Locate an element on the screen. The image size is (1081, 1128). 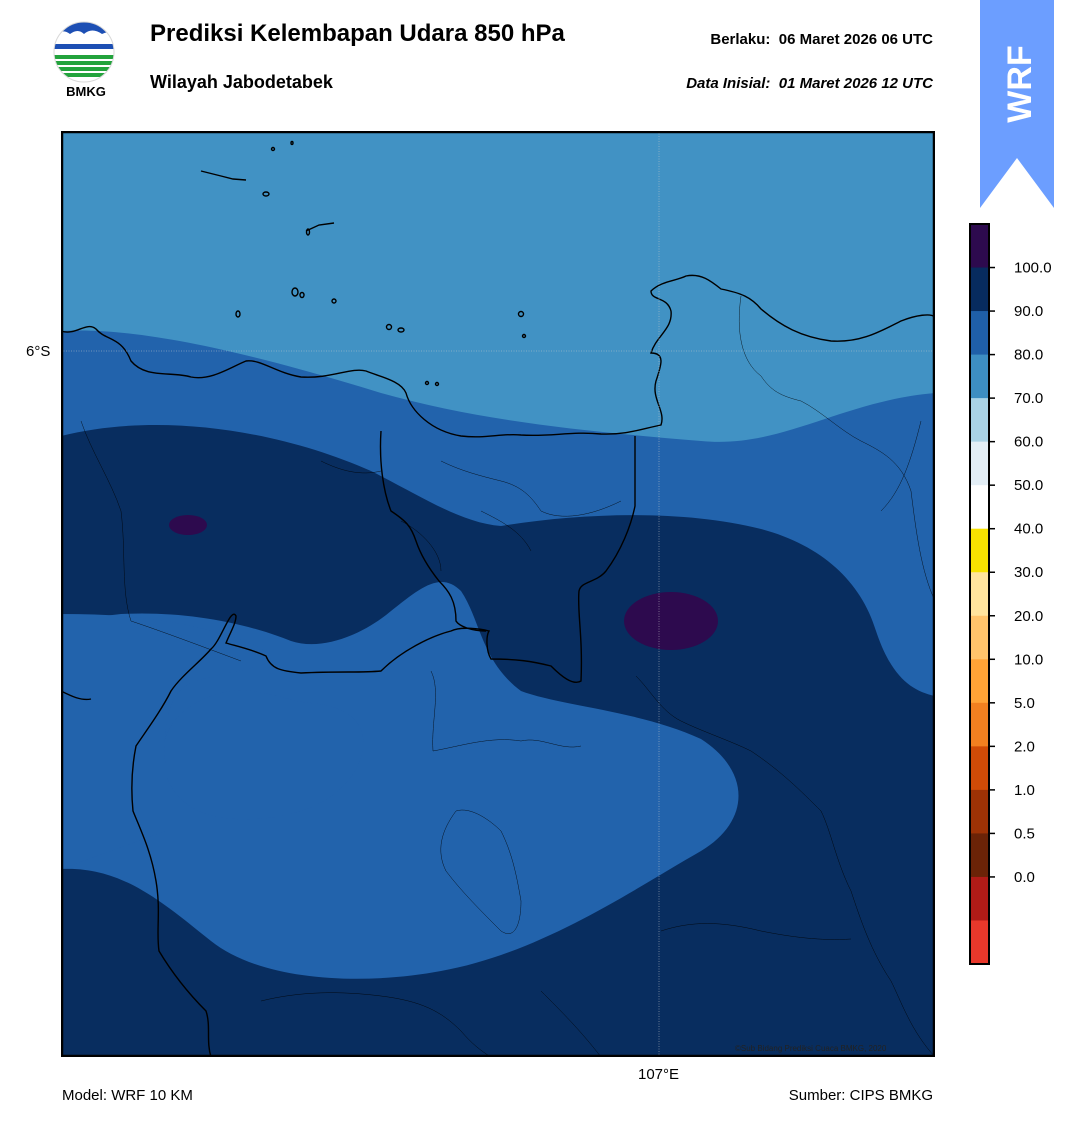
map-credit: ©Sub Bidang Prediksi Cuaca BMKG, 2020 is located at coordinates (811, 1048).